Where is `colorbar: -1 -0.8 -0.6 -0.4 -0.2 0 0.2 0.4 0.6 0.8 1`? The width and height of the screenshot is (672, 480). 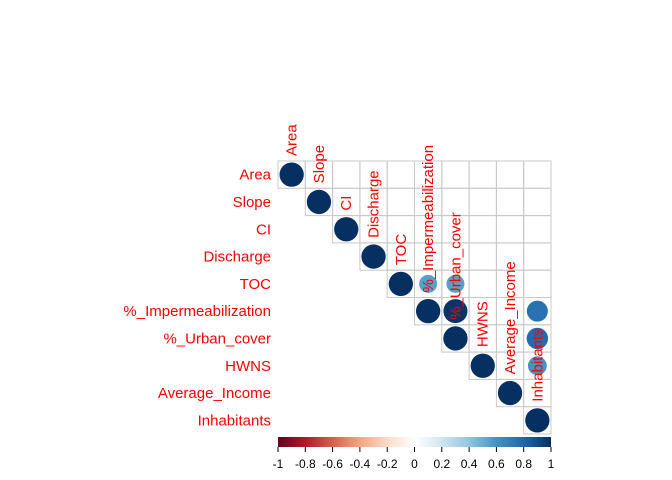 colorbar: -1 -0.8 -0.6 -0.4 -0.2 0 0.2 0.4 0.6 0.8 1 is located at coordinates (414, 454).